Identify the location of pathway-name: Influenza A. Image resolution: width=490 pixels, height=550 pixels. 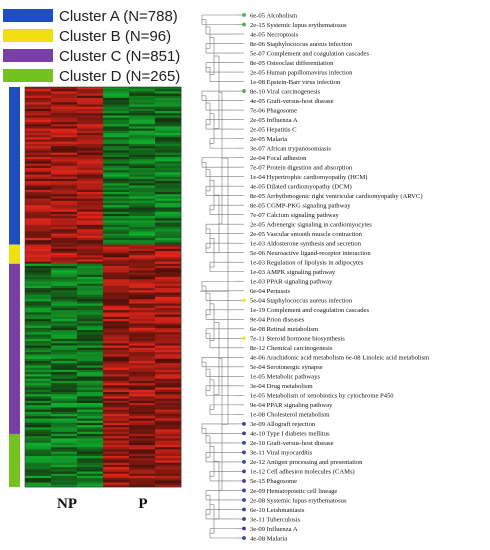
(282, 529).